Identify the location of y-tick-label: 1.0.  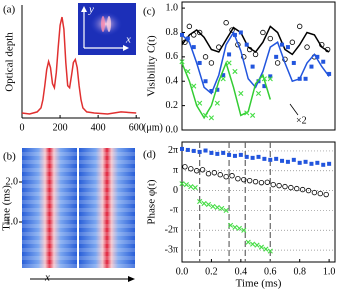
(12, 221).